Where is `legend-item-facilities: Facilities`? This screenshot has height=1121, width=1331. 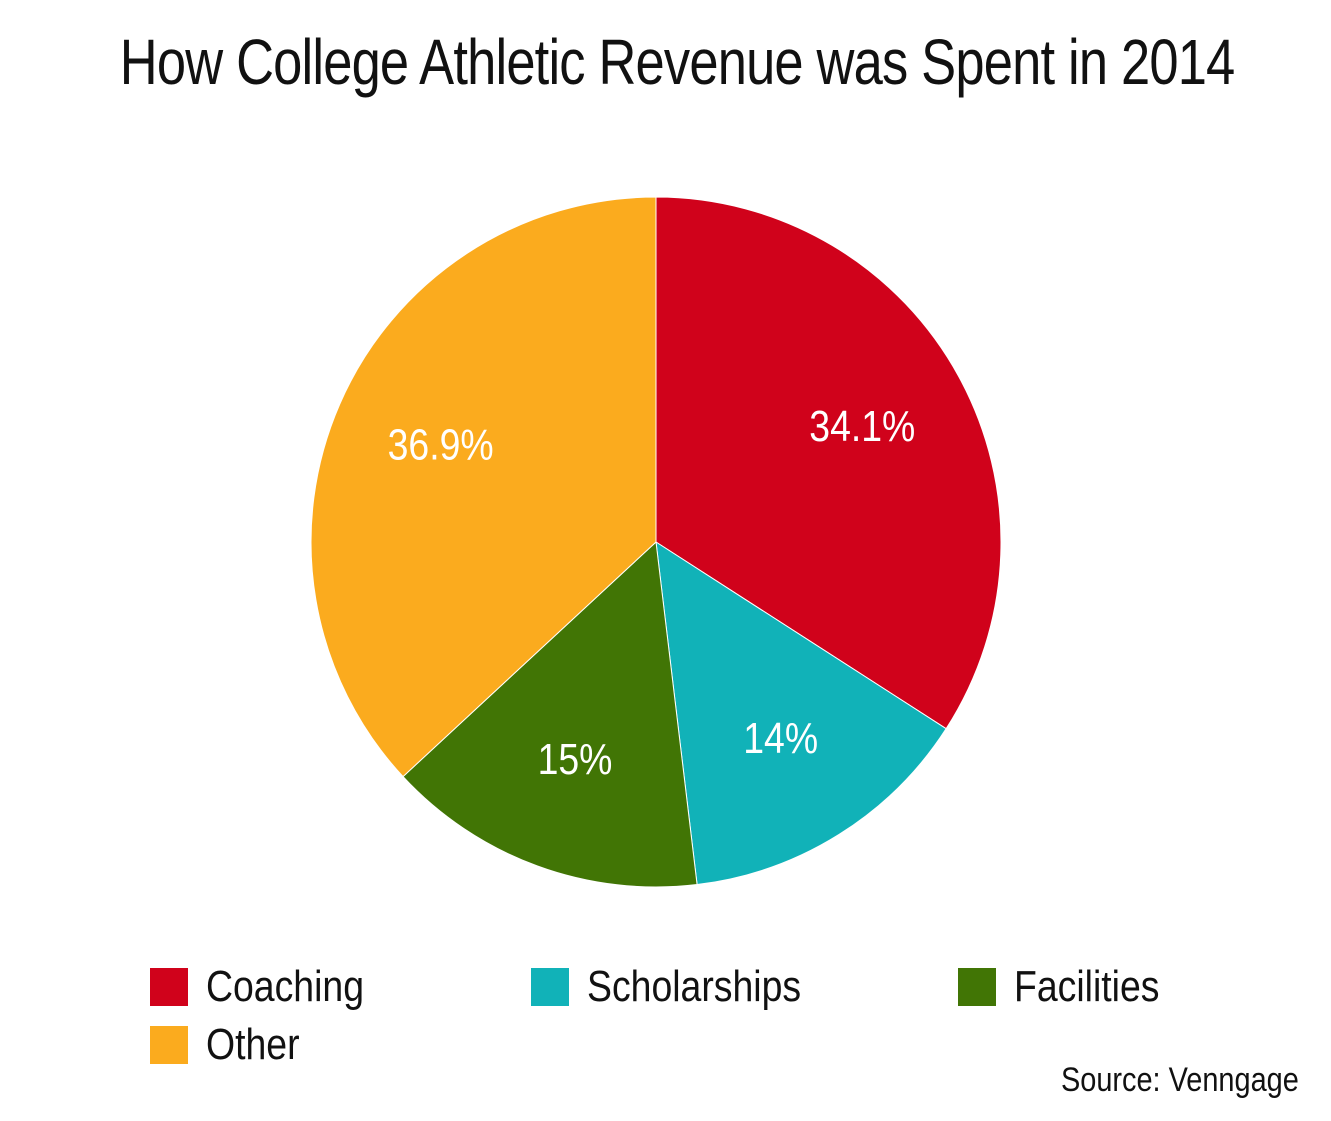
legend-item-facilities: Facilities is located at coordinates (1071, 987).